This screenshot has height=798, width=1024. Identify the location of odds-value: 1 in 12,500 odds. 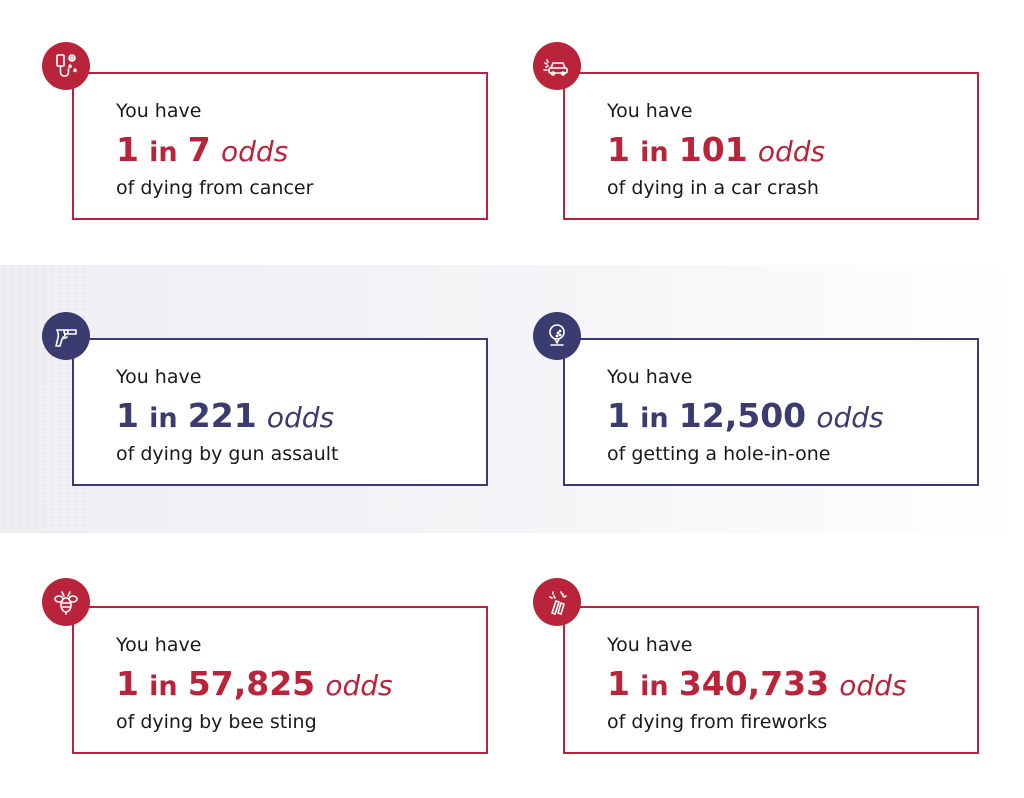
(745, 415).